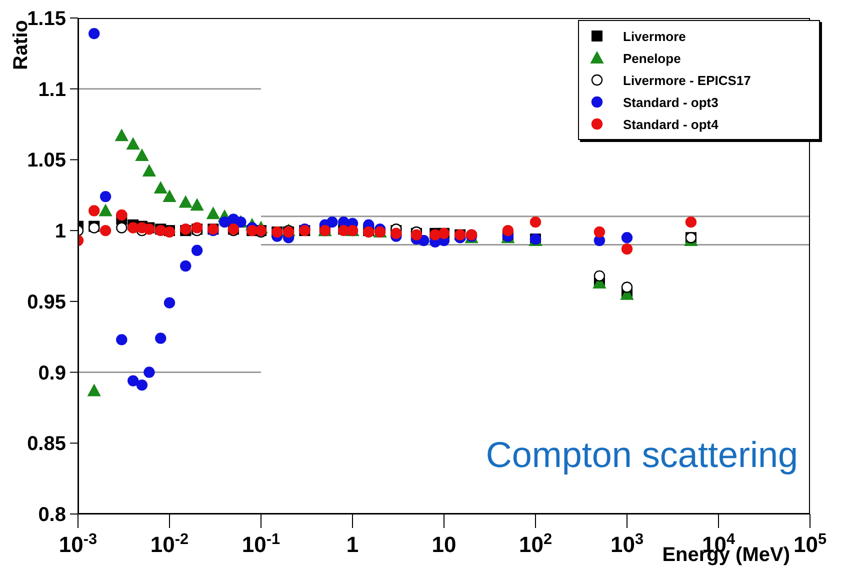  What do you see at coordinates (670, 124) in the screenshot?
I see `legend-label: Standard - opt4` at bounding box center [670, 124].